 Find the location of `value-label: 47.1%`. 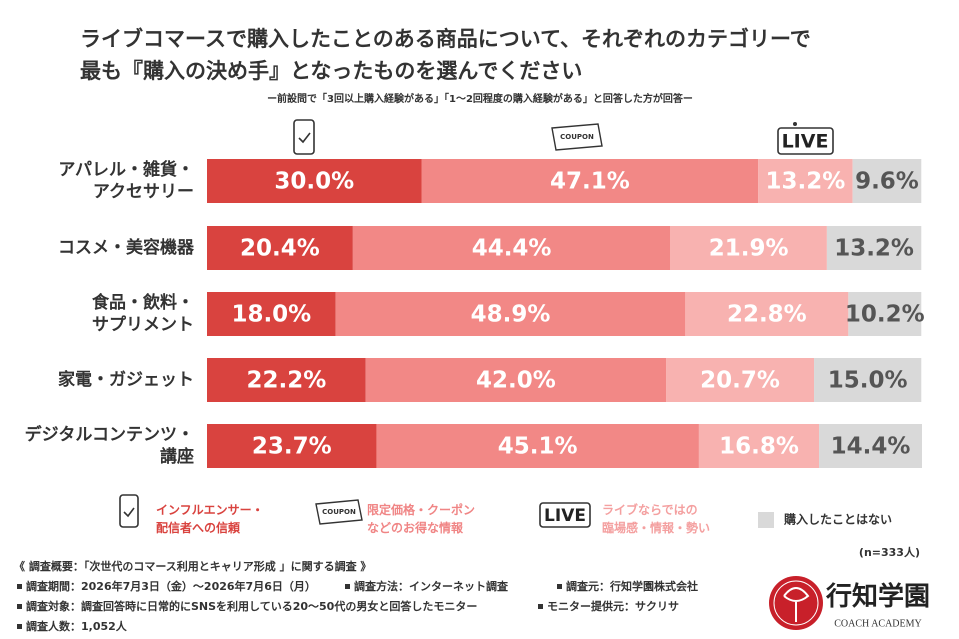

value-label: 47.1% is located at coordinates (590, 182).